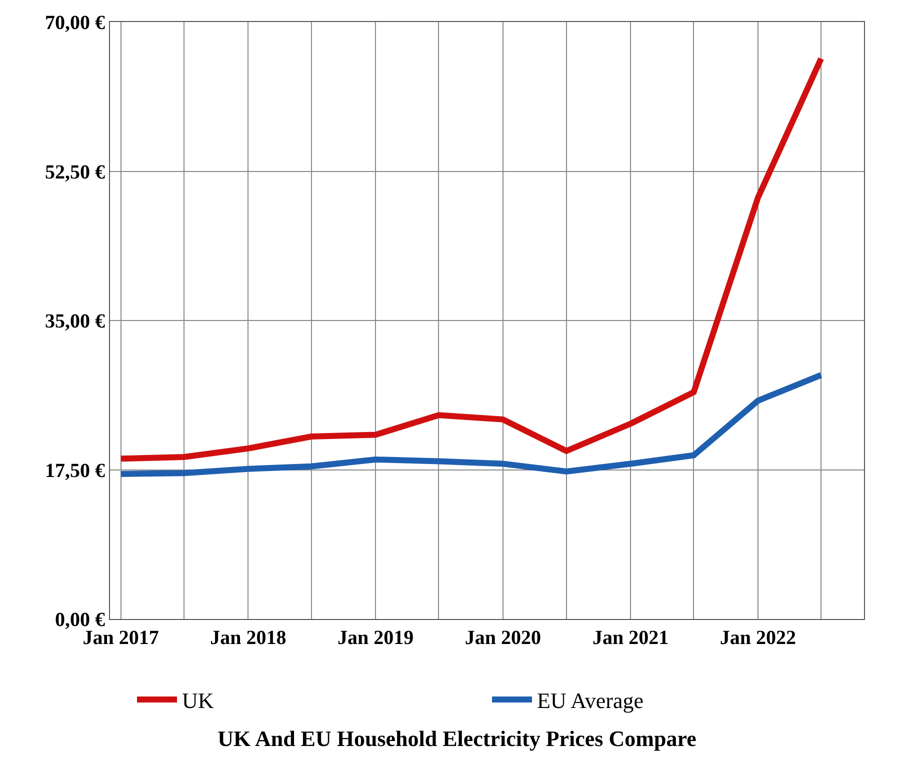 This screenshot has height=769, width=914. Describe the element at coordinates (758, 638) in the screenshot. I see `x-tick-label: Jan 2022` at that location.